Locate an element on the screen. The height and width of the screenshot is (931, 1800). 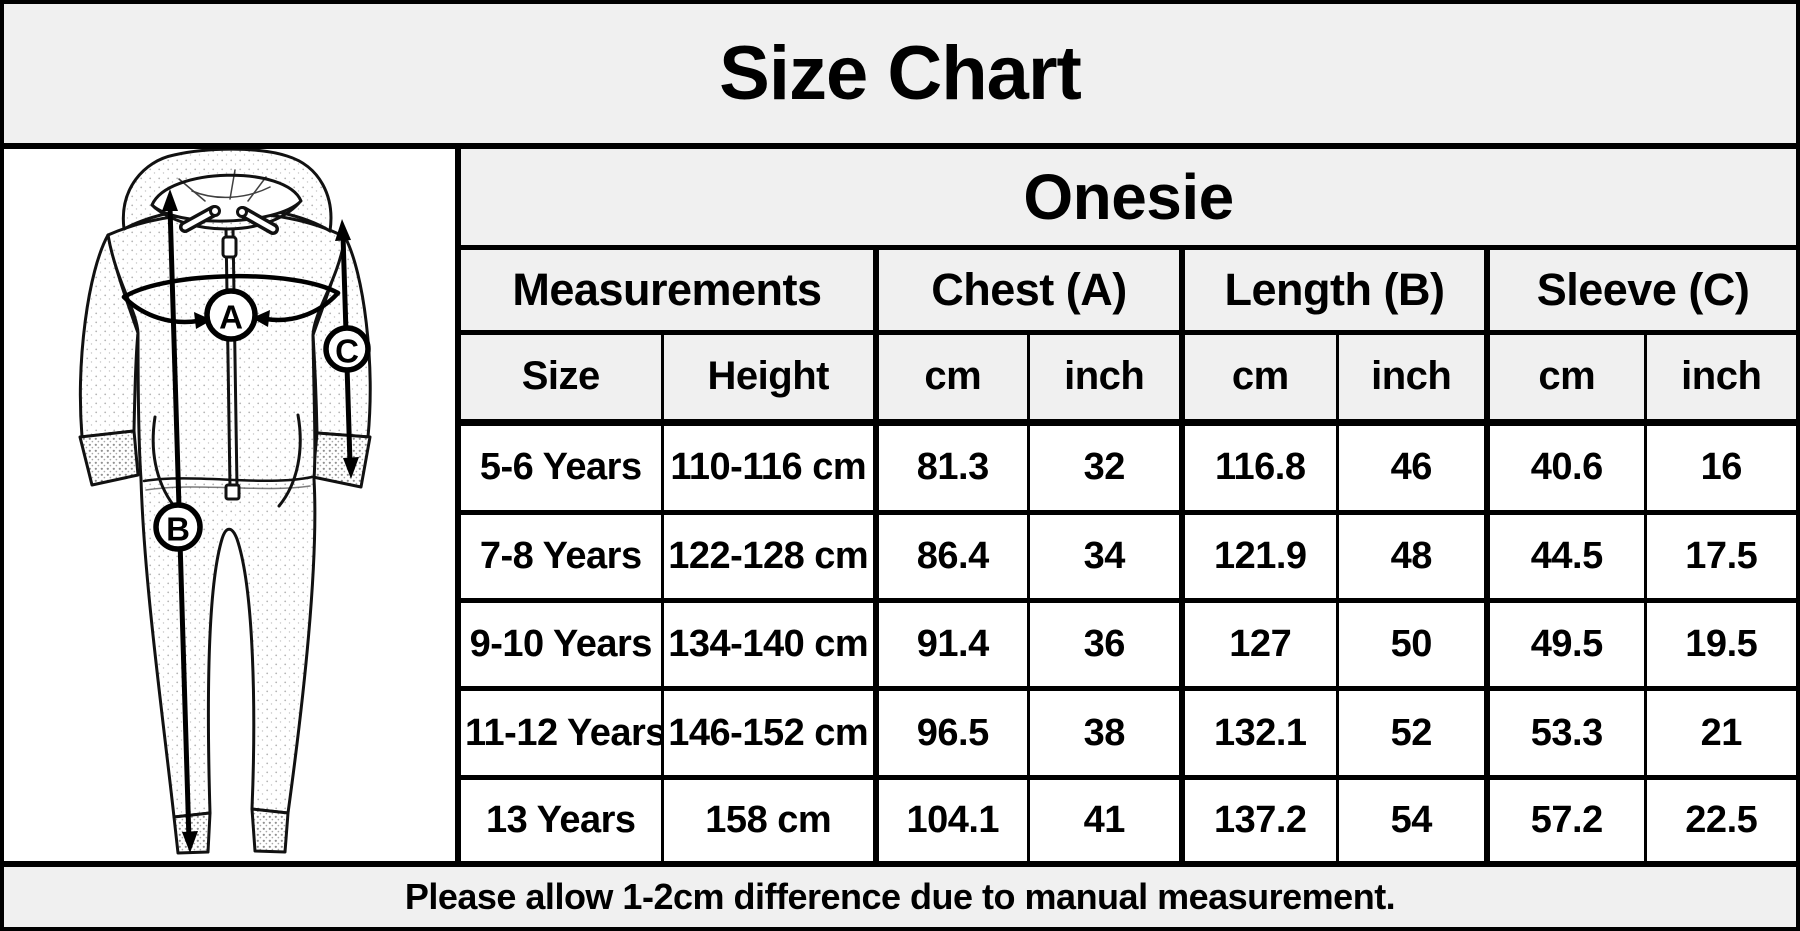
onesie-drawing is located at coordinates (225, 502).